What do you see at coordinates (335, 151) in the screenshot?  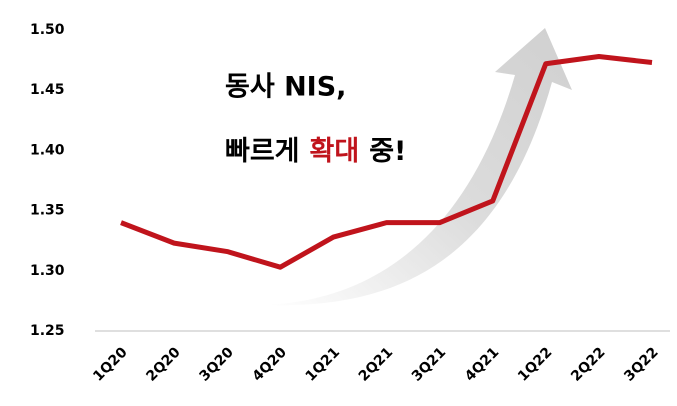 I see `annotation-highlight: 확대` at bounding box center [335, 151].